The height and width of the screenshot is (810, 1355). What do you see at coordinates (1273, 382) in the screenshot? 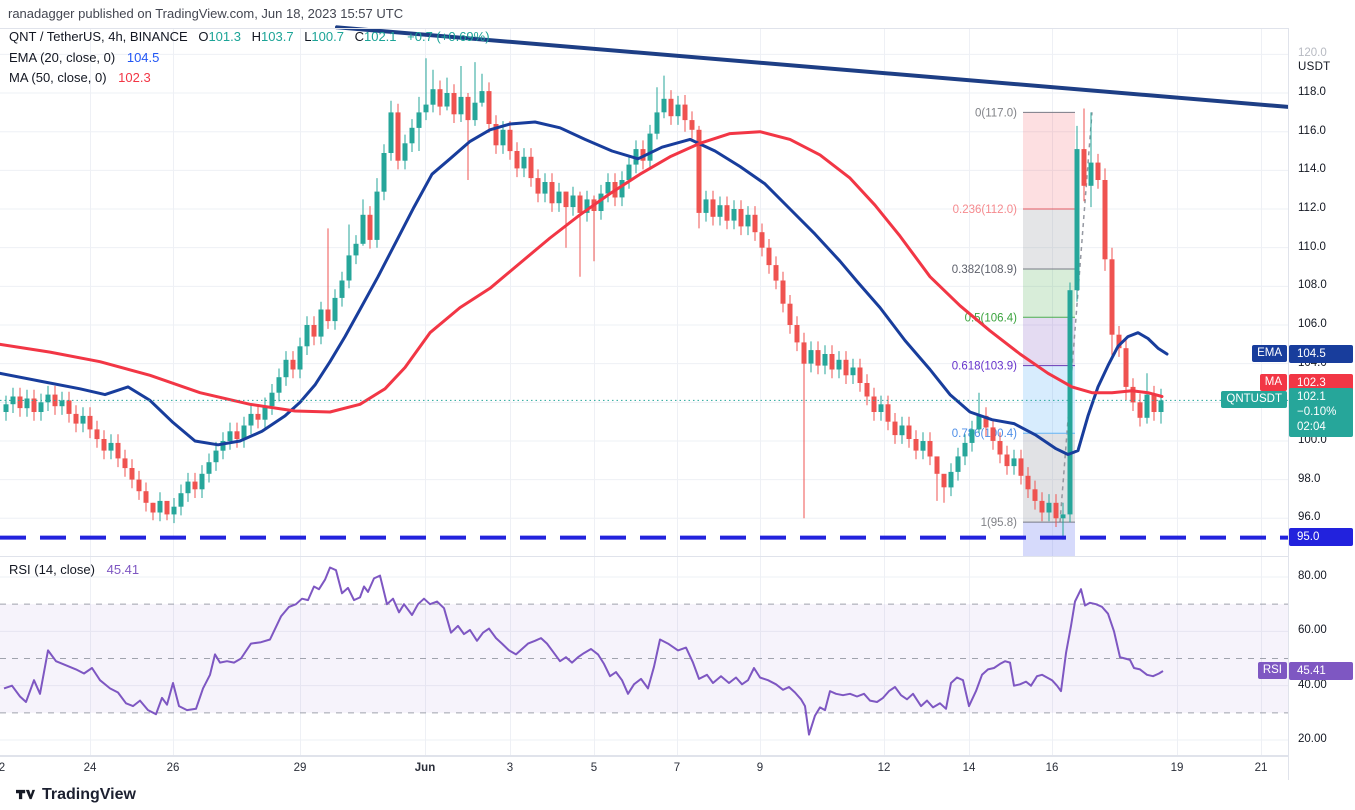
I see `ma-chip: MA` at bounding box center [1273, 382].